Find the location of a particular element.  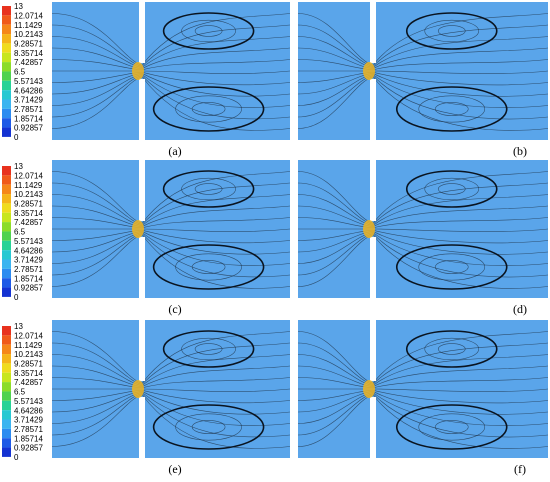

legend-label: 0.92857 is located at coordinates (28, 128).